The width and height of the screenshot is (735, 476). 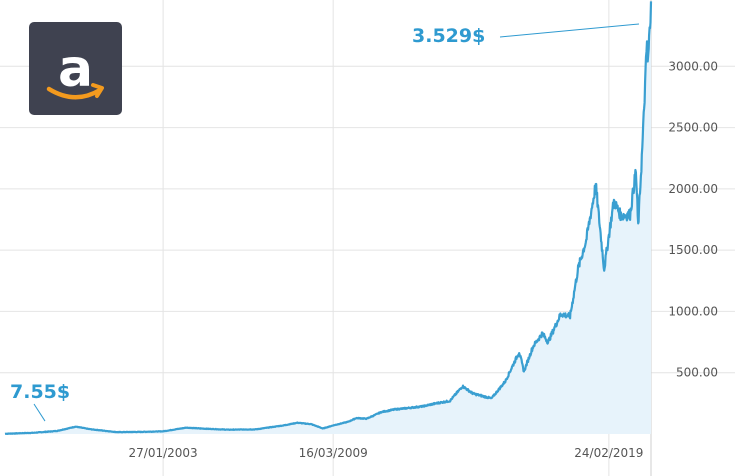 I want to click on logo-smile, so click(x=74, y=93).